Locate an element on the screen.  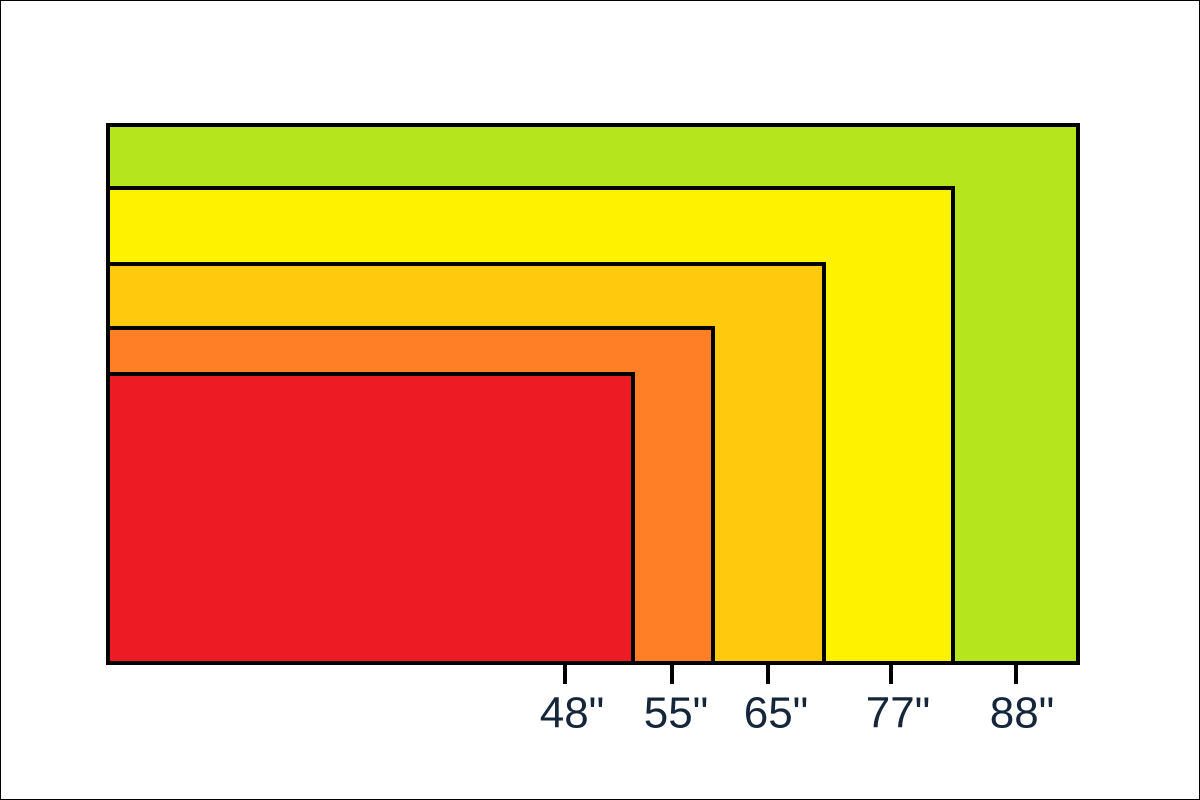
size-label: 65" is located at coordinates (776, 713).